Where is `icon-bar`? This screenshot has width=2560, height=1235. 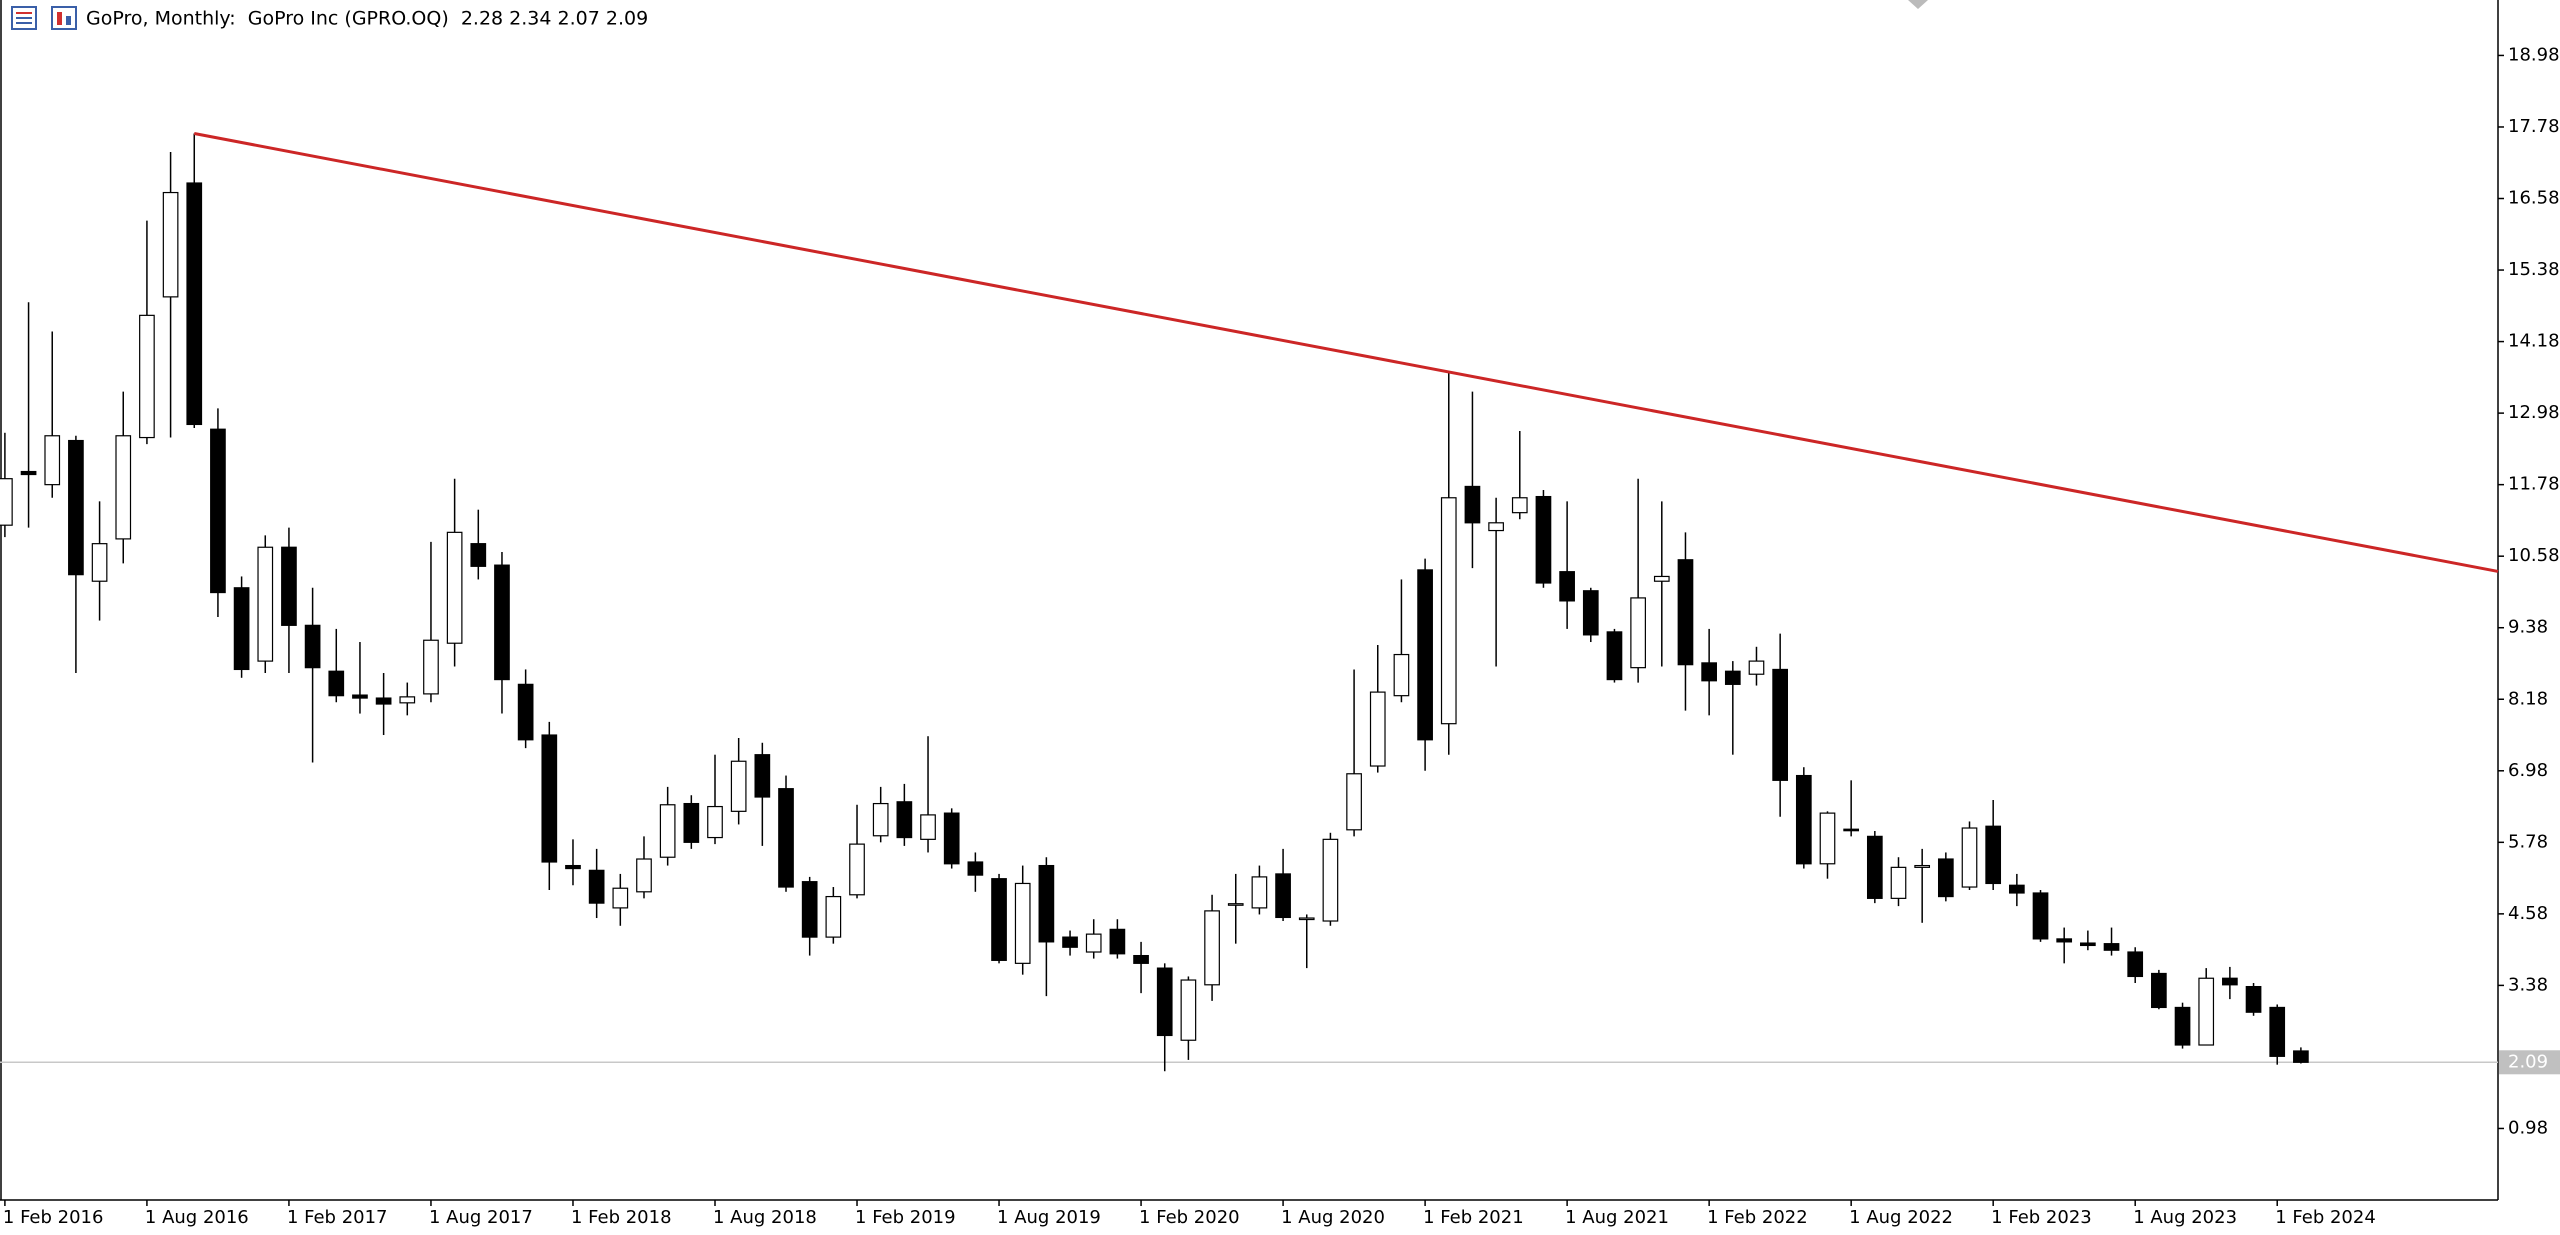 icon-bar is located at coordinates (59, 18).